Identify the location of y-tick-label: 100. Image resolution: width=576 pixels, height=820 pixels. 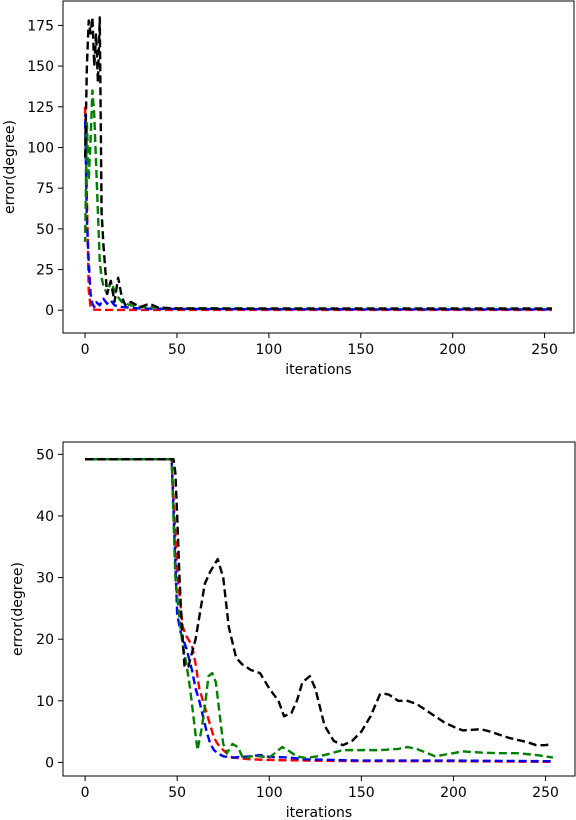
(40, 148).